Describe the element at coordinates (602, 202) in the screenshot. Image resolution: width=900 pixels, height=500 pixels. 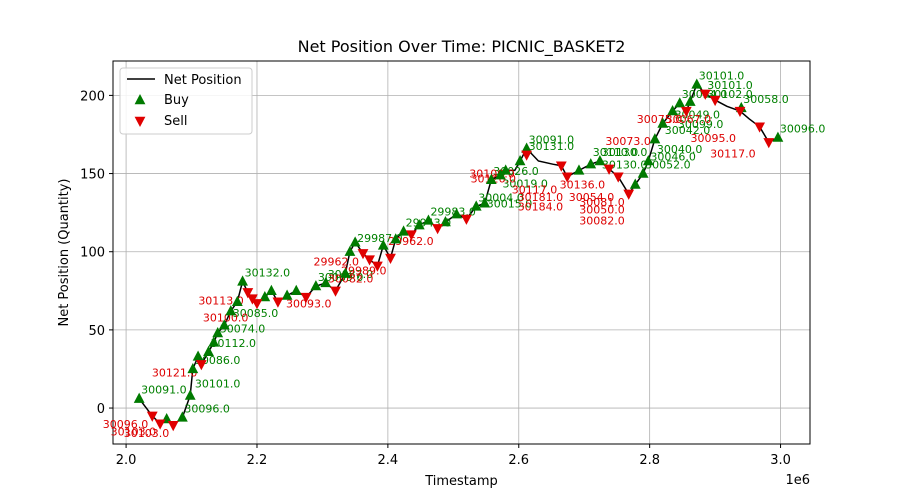
I see `sell-price-label: 30081.0` at that location.